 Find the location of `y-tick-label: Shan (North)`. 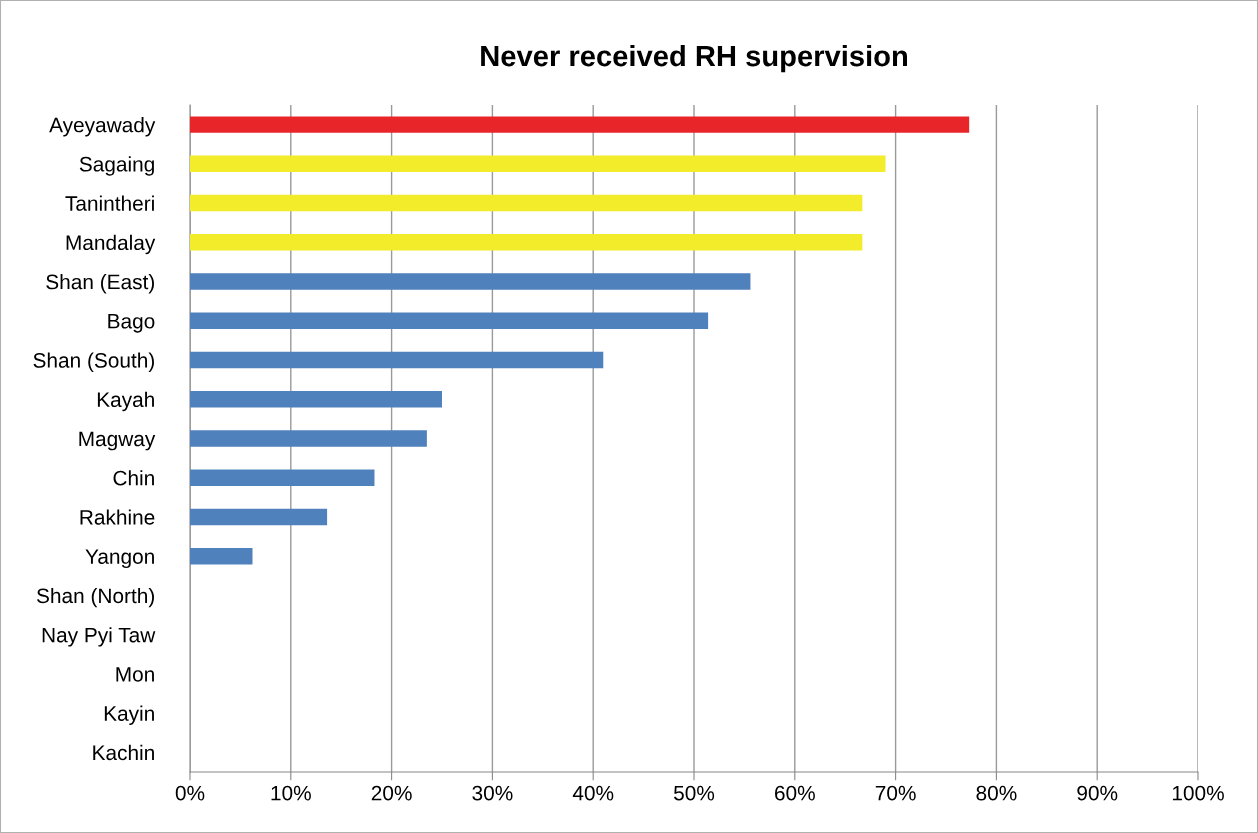

y-tick-label: Shan (North) is located at coordinates (95, 597).